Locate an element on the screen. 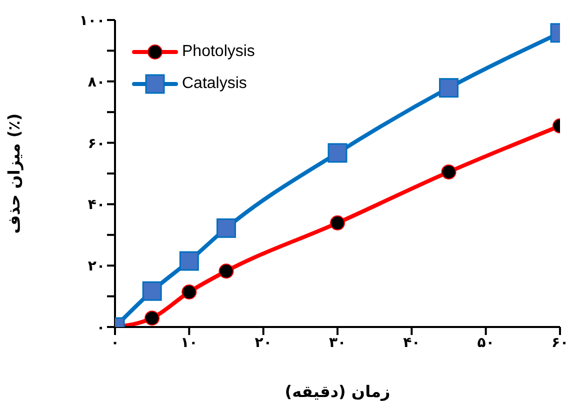 The width and height of the screenshot is (572, 401). legend-label: Photolysis is located at coordinates (218, 52).